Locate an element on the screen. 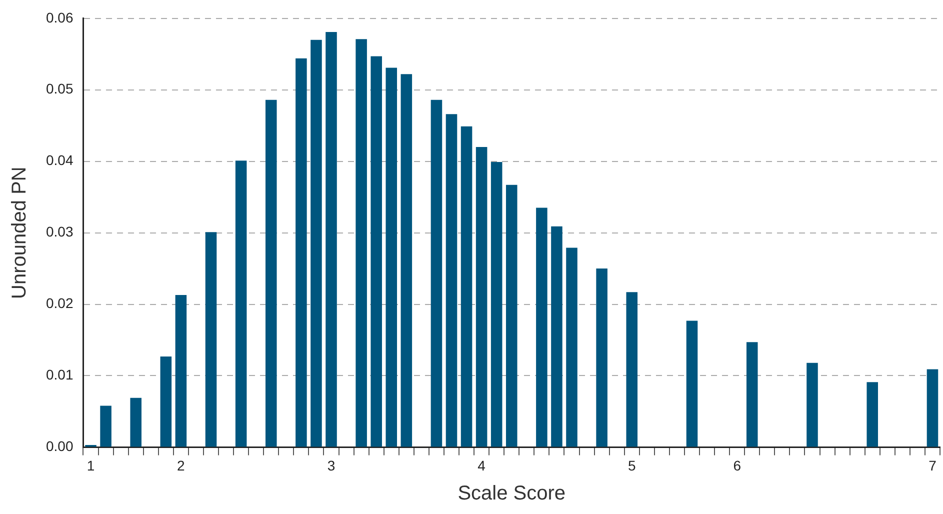 This screenshot has width=943, height=514. y-tick-label: 0.05 is located at coordinates (60, 88).